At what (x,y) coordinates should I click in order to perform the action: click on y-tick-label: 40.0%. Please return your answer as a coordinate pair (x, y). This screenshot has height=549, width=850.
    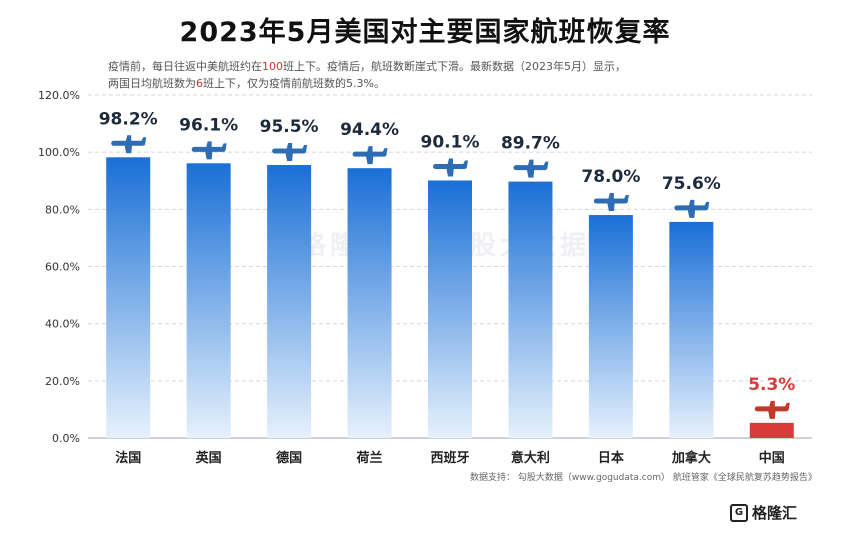
    Looking at the image, I should click on (62, 324).